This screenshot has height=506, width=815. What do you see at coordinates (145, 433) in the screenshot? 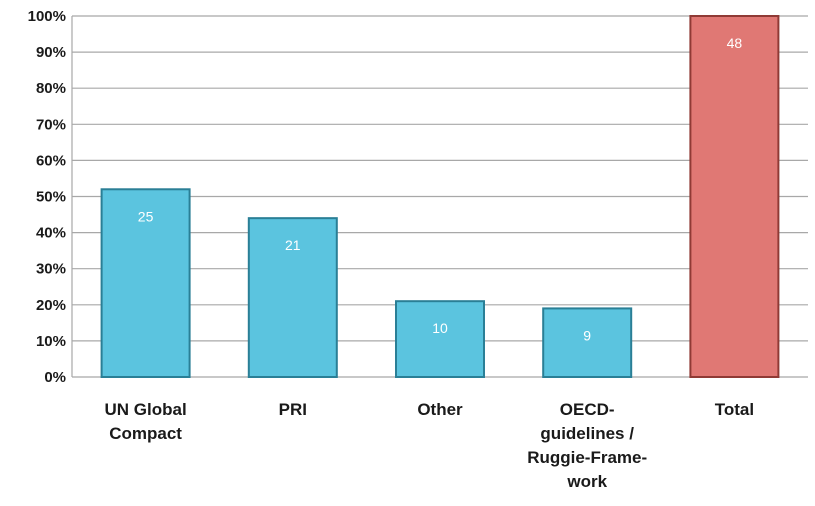
I see `x-category-label: Compact` at bounding box center [145, 433].